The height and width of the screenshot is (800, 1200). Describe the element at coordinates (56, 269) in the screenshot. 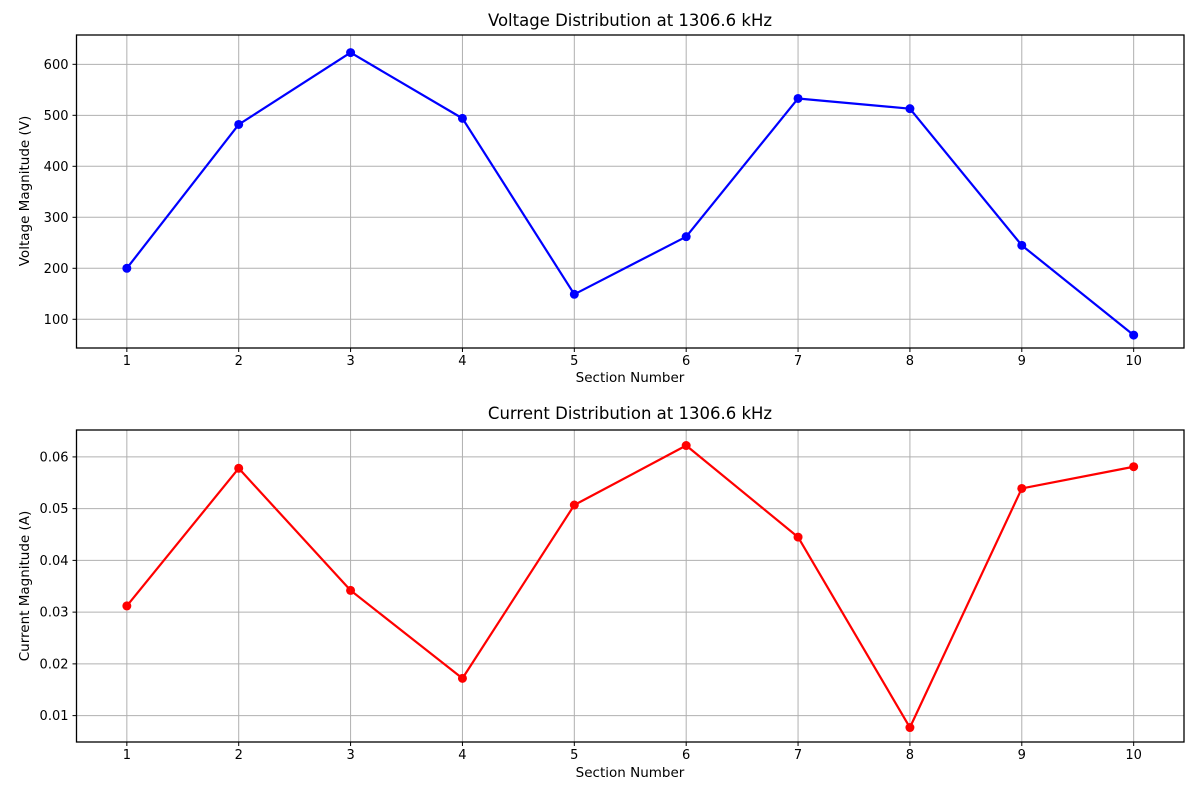

I see `y-tick-label: 200` at that location.